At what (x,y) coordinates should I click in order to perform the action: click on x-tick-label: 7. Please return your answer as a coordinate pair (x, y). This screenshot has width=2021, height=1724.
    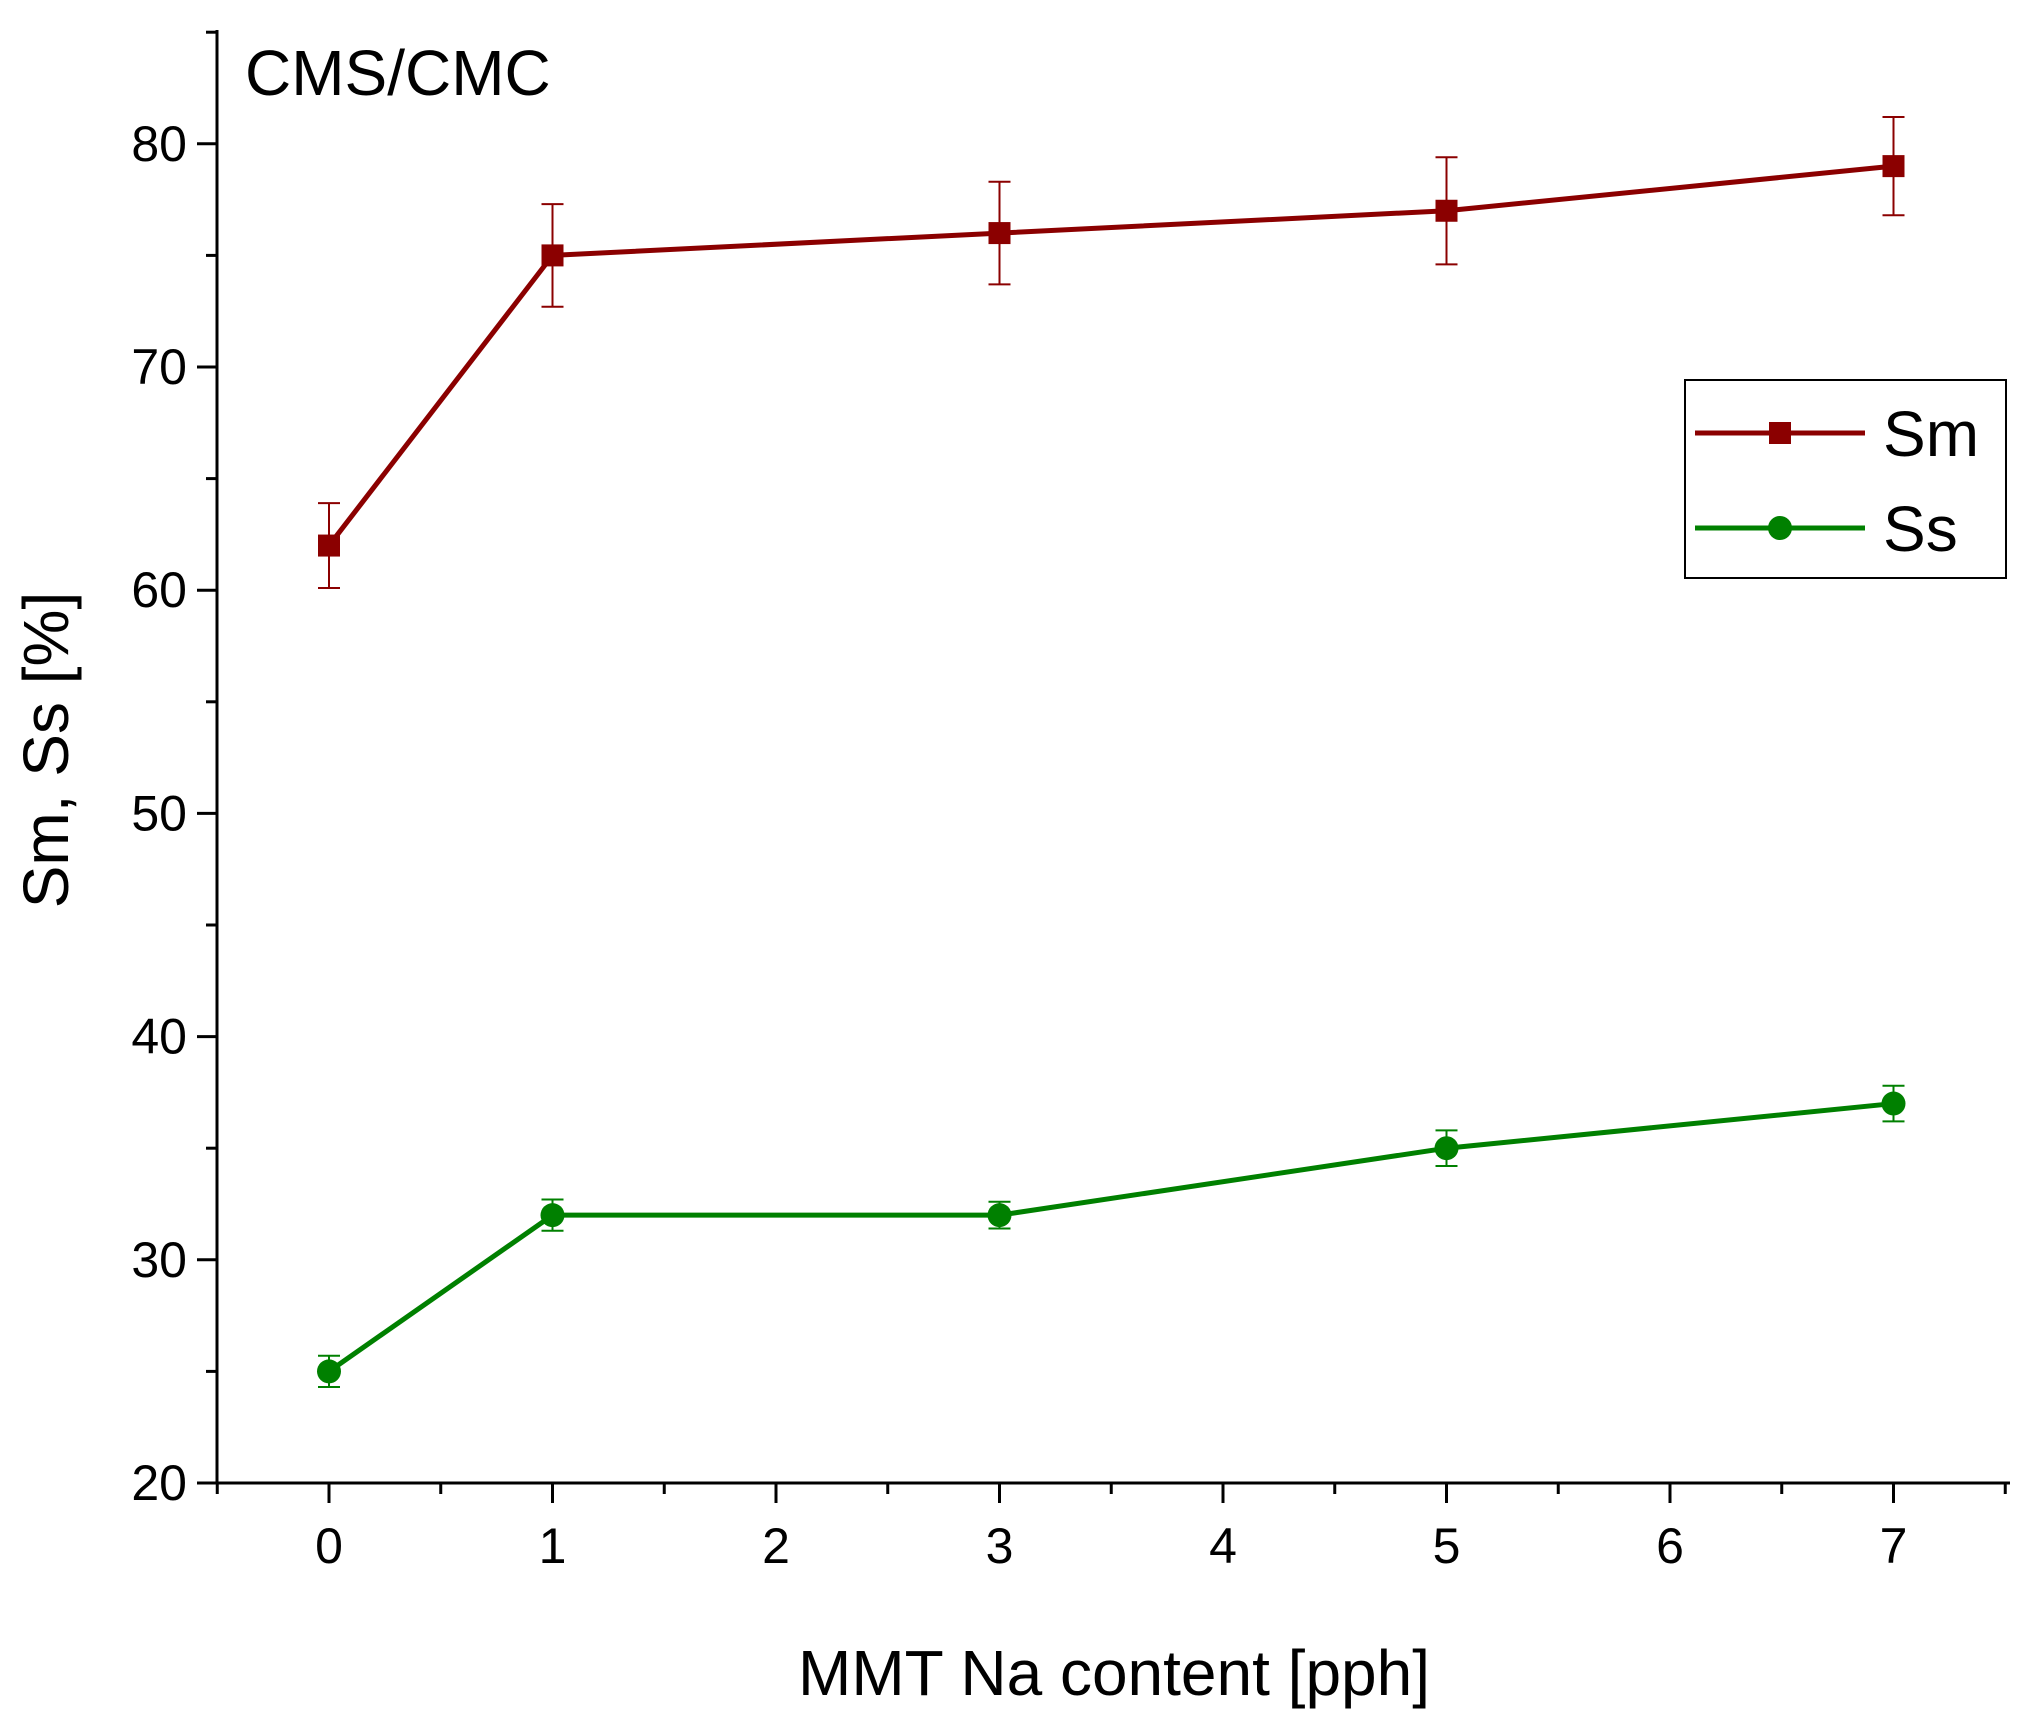
    Looking at the image, I should click on (1894, 1546).